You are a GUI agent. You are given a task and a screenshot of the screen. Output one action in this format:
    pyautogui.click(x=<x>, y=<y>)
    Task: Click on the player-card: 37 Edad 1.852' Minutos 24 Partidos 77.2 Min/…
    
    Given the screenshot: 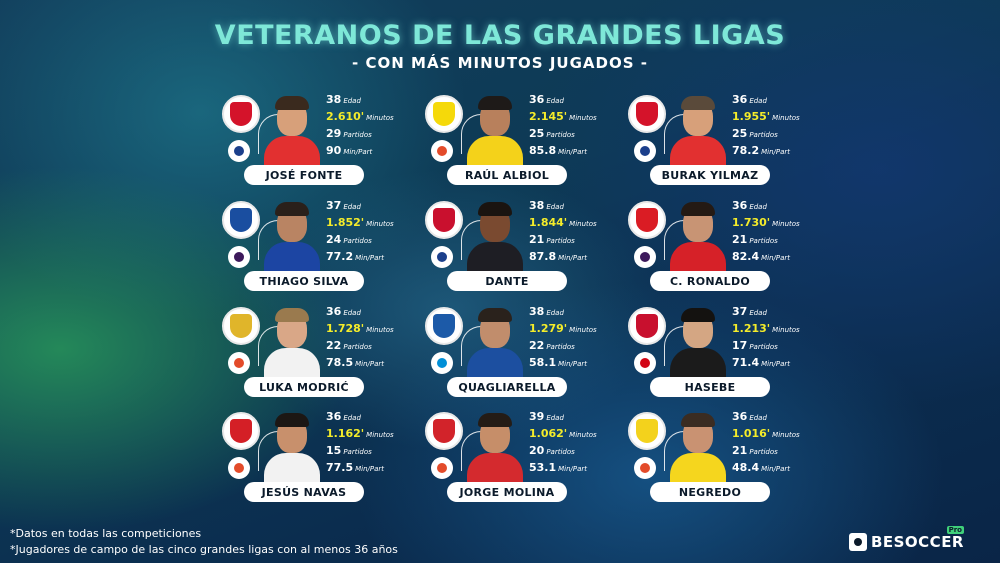 What is the action you would take?
    pyautogui.click(x=312, y=252)
    